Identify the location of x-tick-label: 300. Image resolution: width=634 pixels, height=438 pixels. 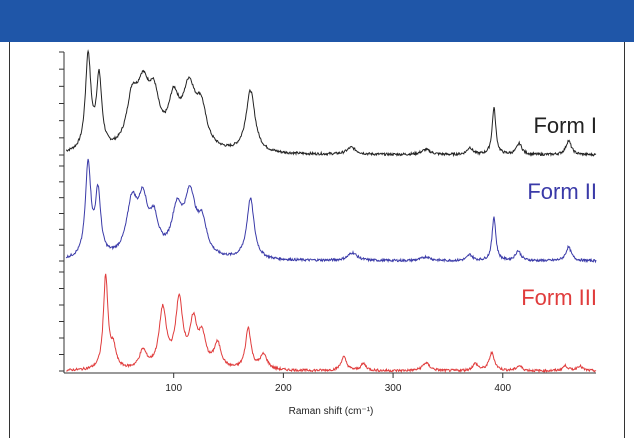
(393, 388).